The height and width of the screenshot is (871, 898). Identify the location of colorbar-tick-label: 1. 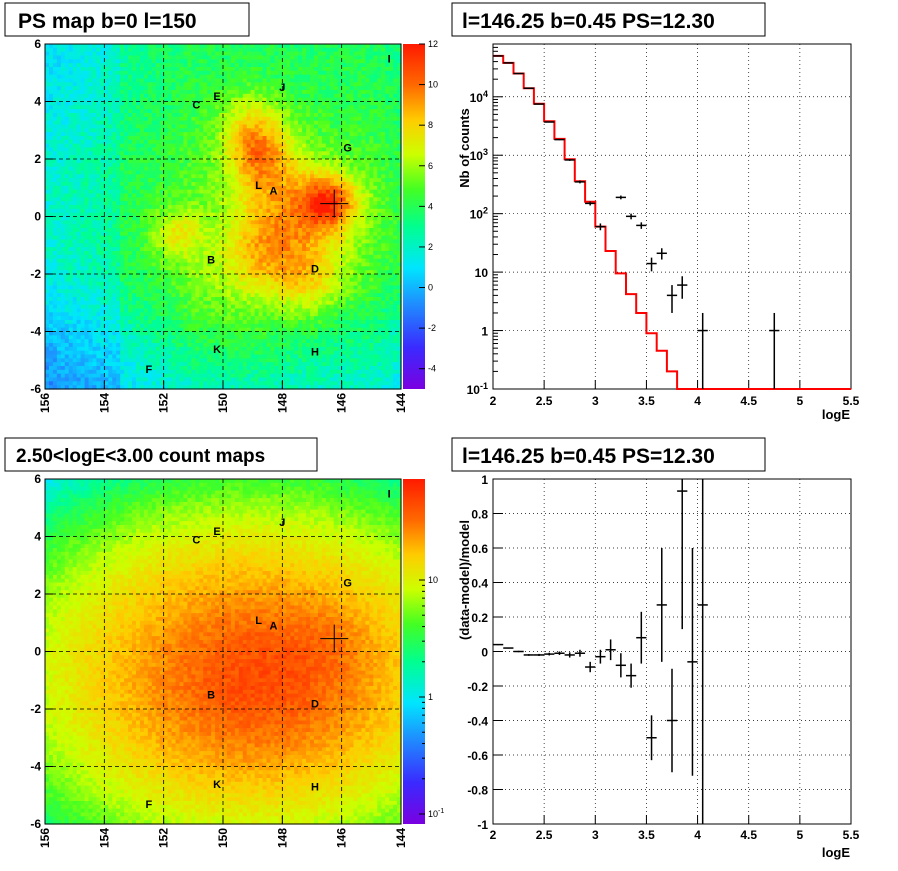
(430, 697).